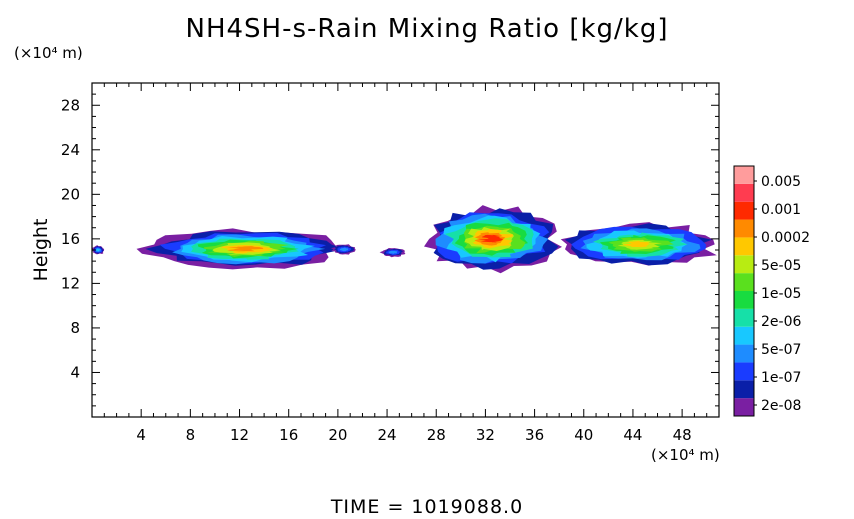  Describe the element at coordinates (785, 238) in the screenshot. I see `colorbar-label: 0.0002` at that location.